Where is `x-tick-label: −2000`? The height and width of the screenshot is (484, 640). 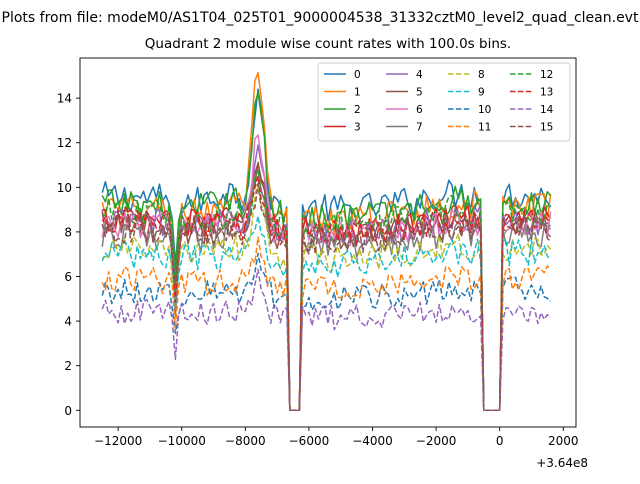 x-tick-label: −2000 is located at coordinates (436, 441).